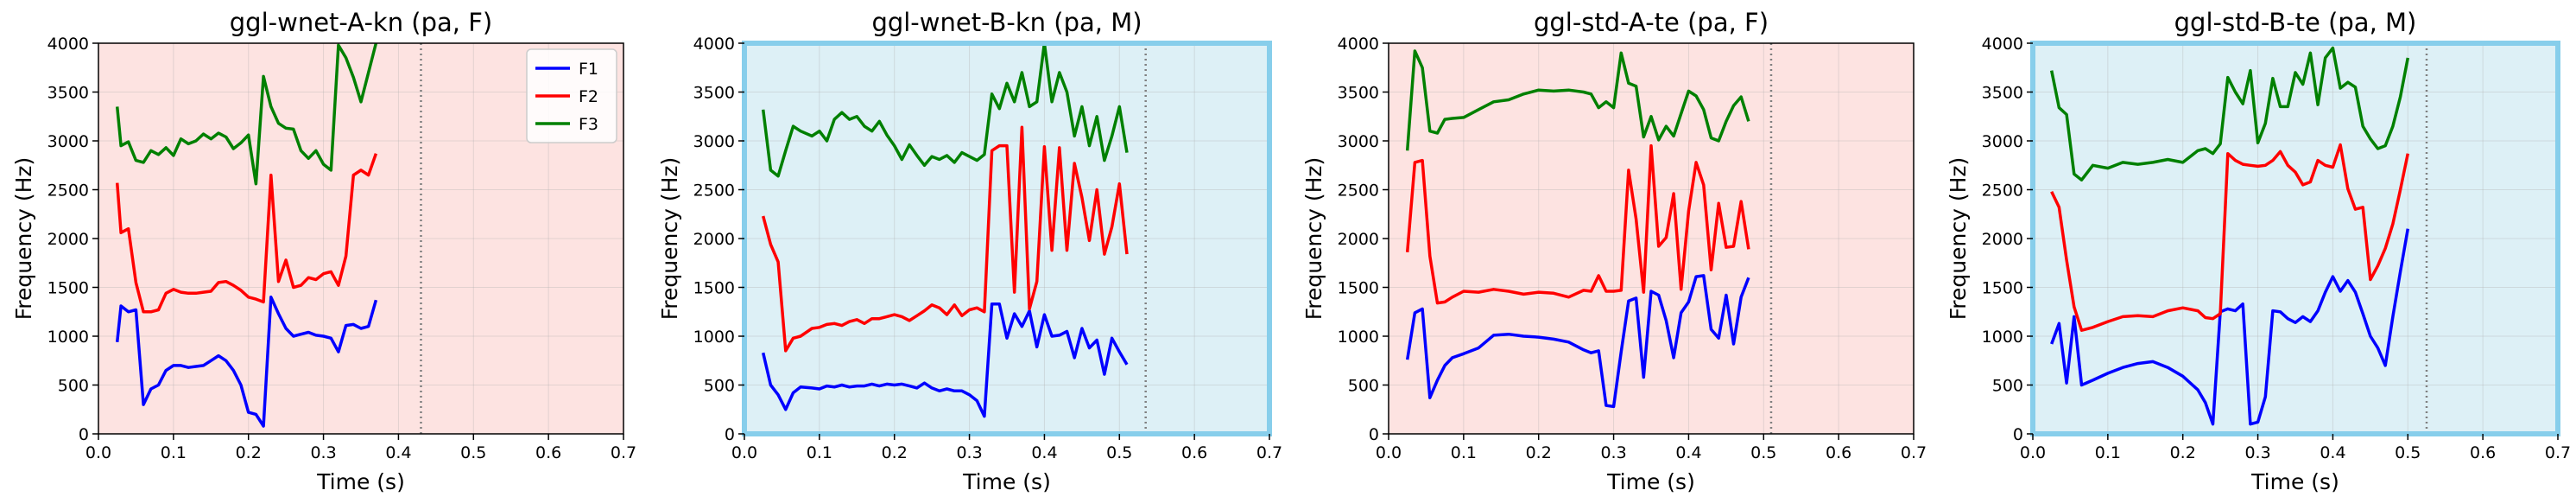 Image resolution: width=2576 pixels, height=503 pixels. I want to click on legend-box, so click(571, 95).